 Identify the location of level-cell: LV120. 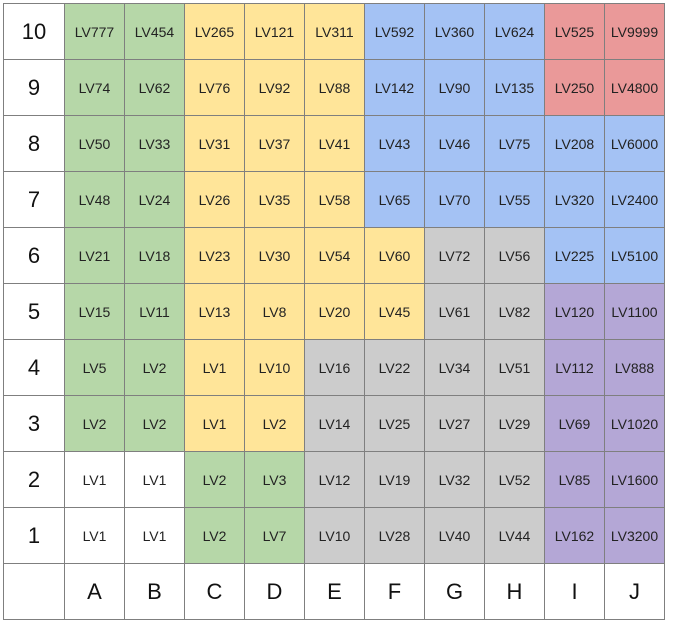
(574, 311).